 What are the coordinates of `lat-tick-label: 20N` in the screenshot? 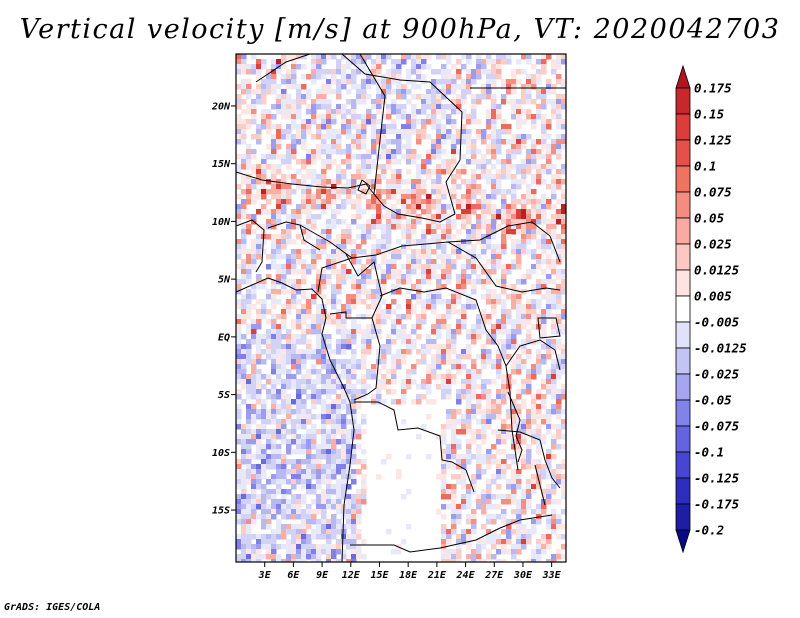 It's located at (221, 106).